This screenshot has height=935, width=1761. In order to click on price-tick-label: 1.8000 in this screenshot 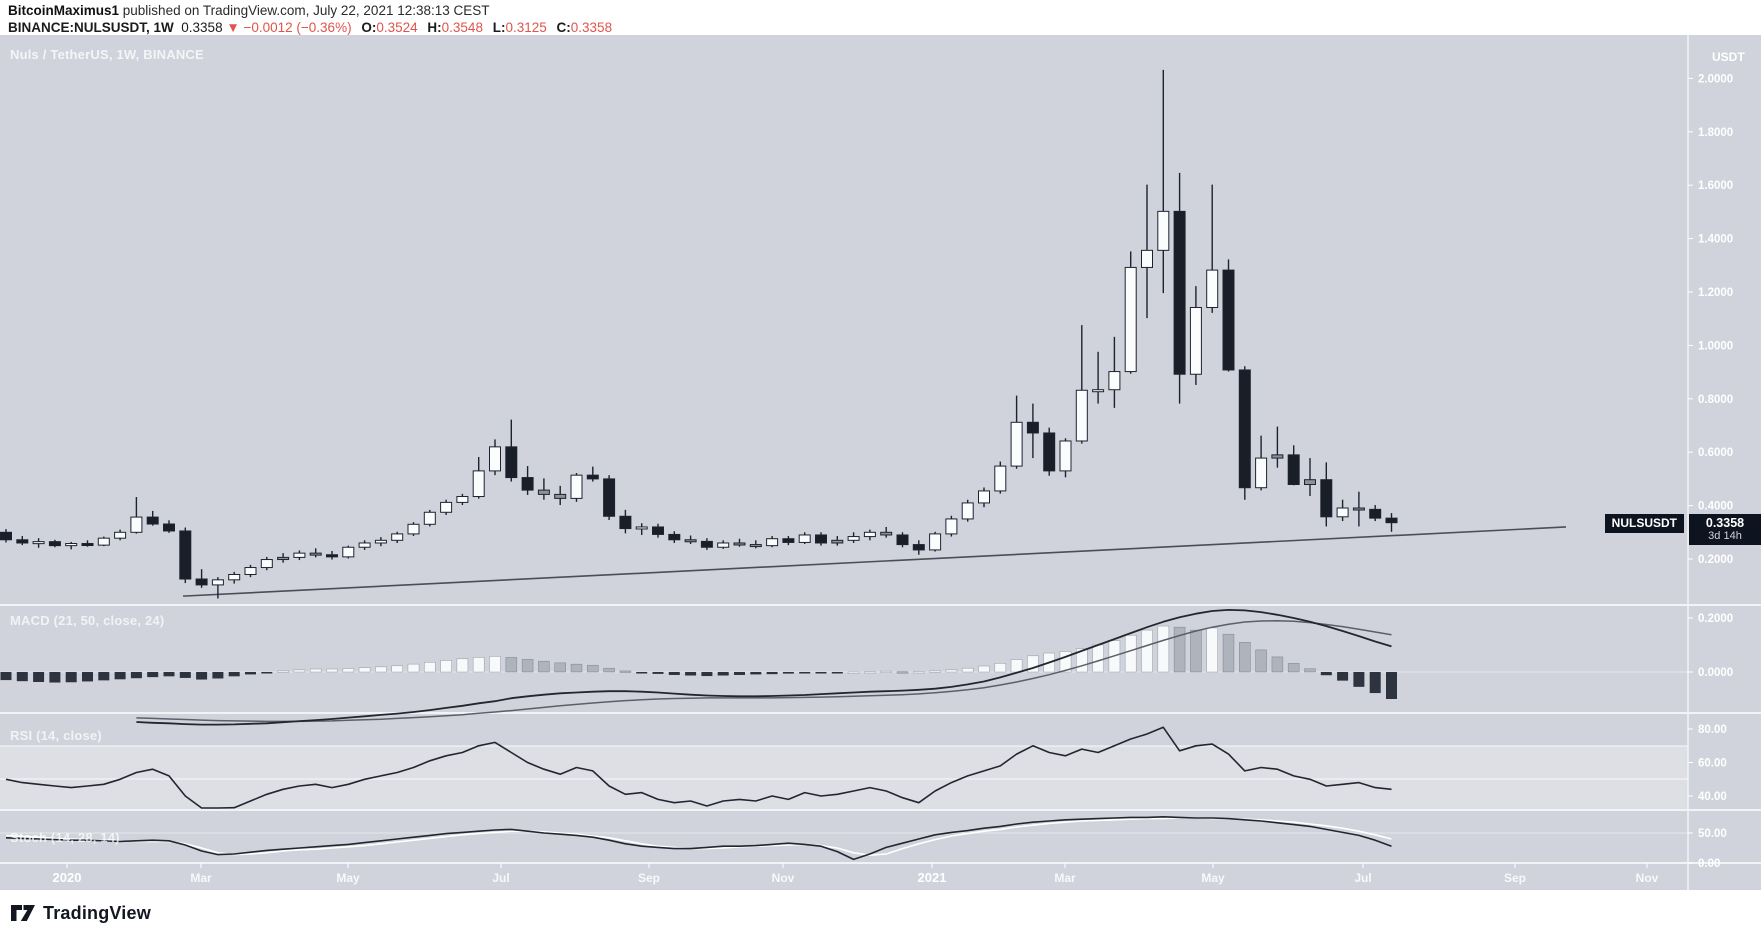, I will do `click(1715, 133)`.